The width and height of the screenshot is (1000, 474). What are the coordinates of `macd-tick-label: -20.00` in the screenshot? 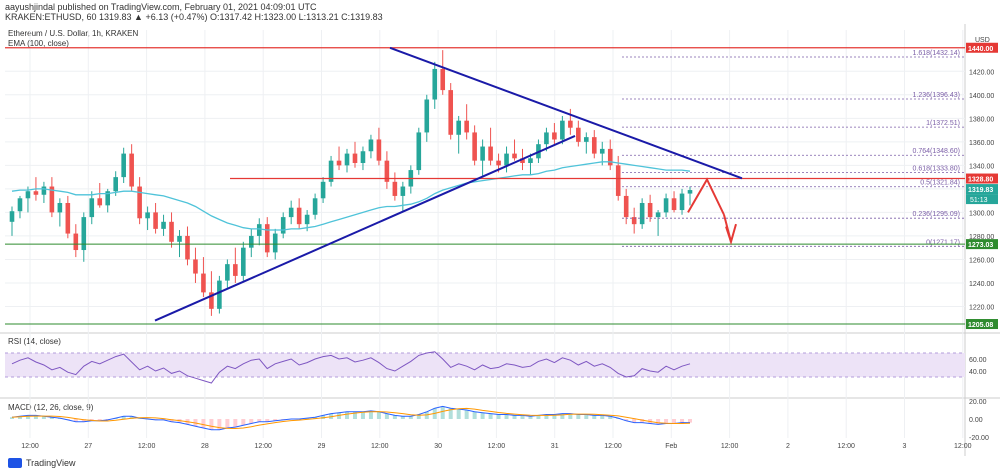 It's located at (979, 438).